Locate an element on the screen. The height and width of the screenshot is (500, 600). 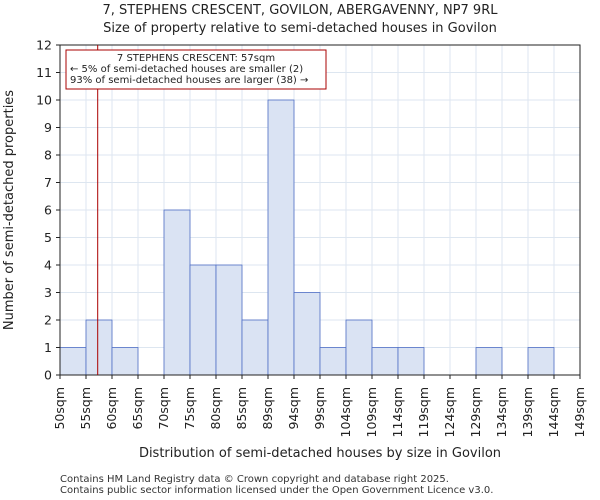
x-tick-label: 129sqm is located at coordinates (475, 412).